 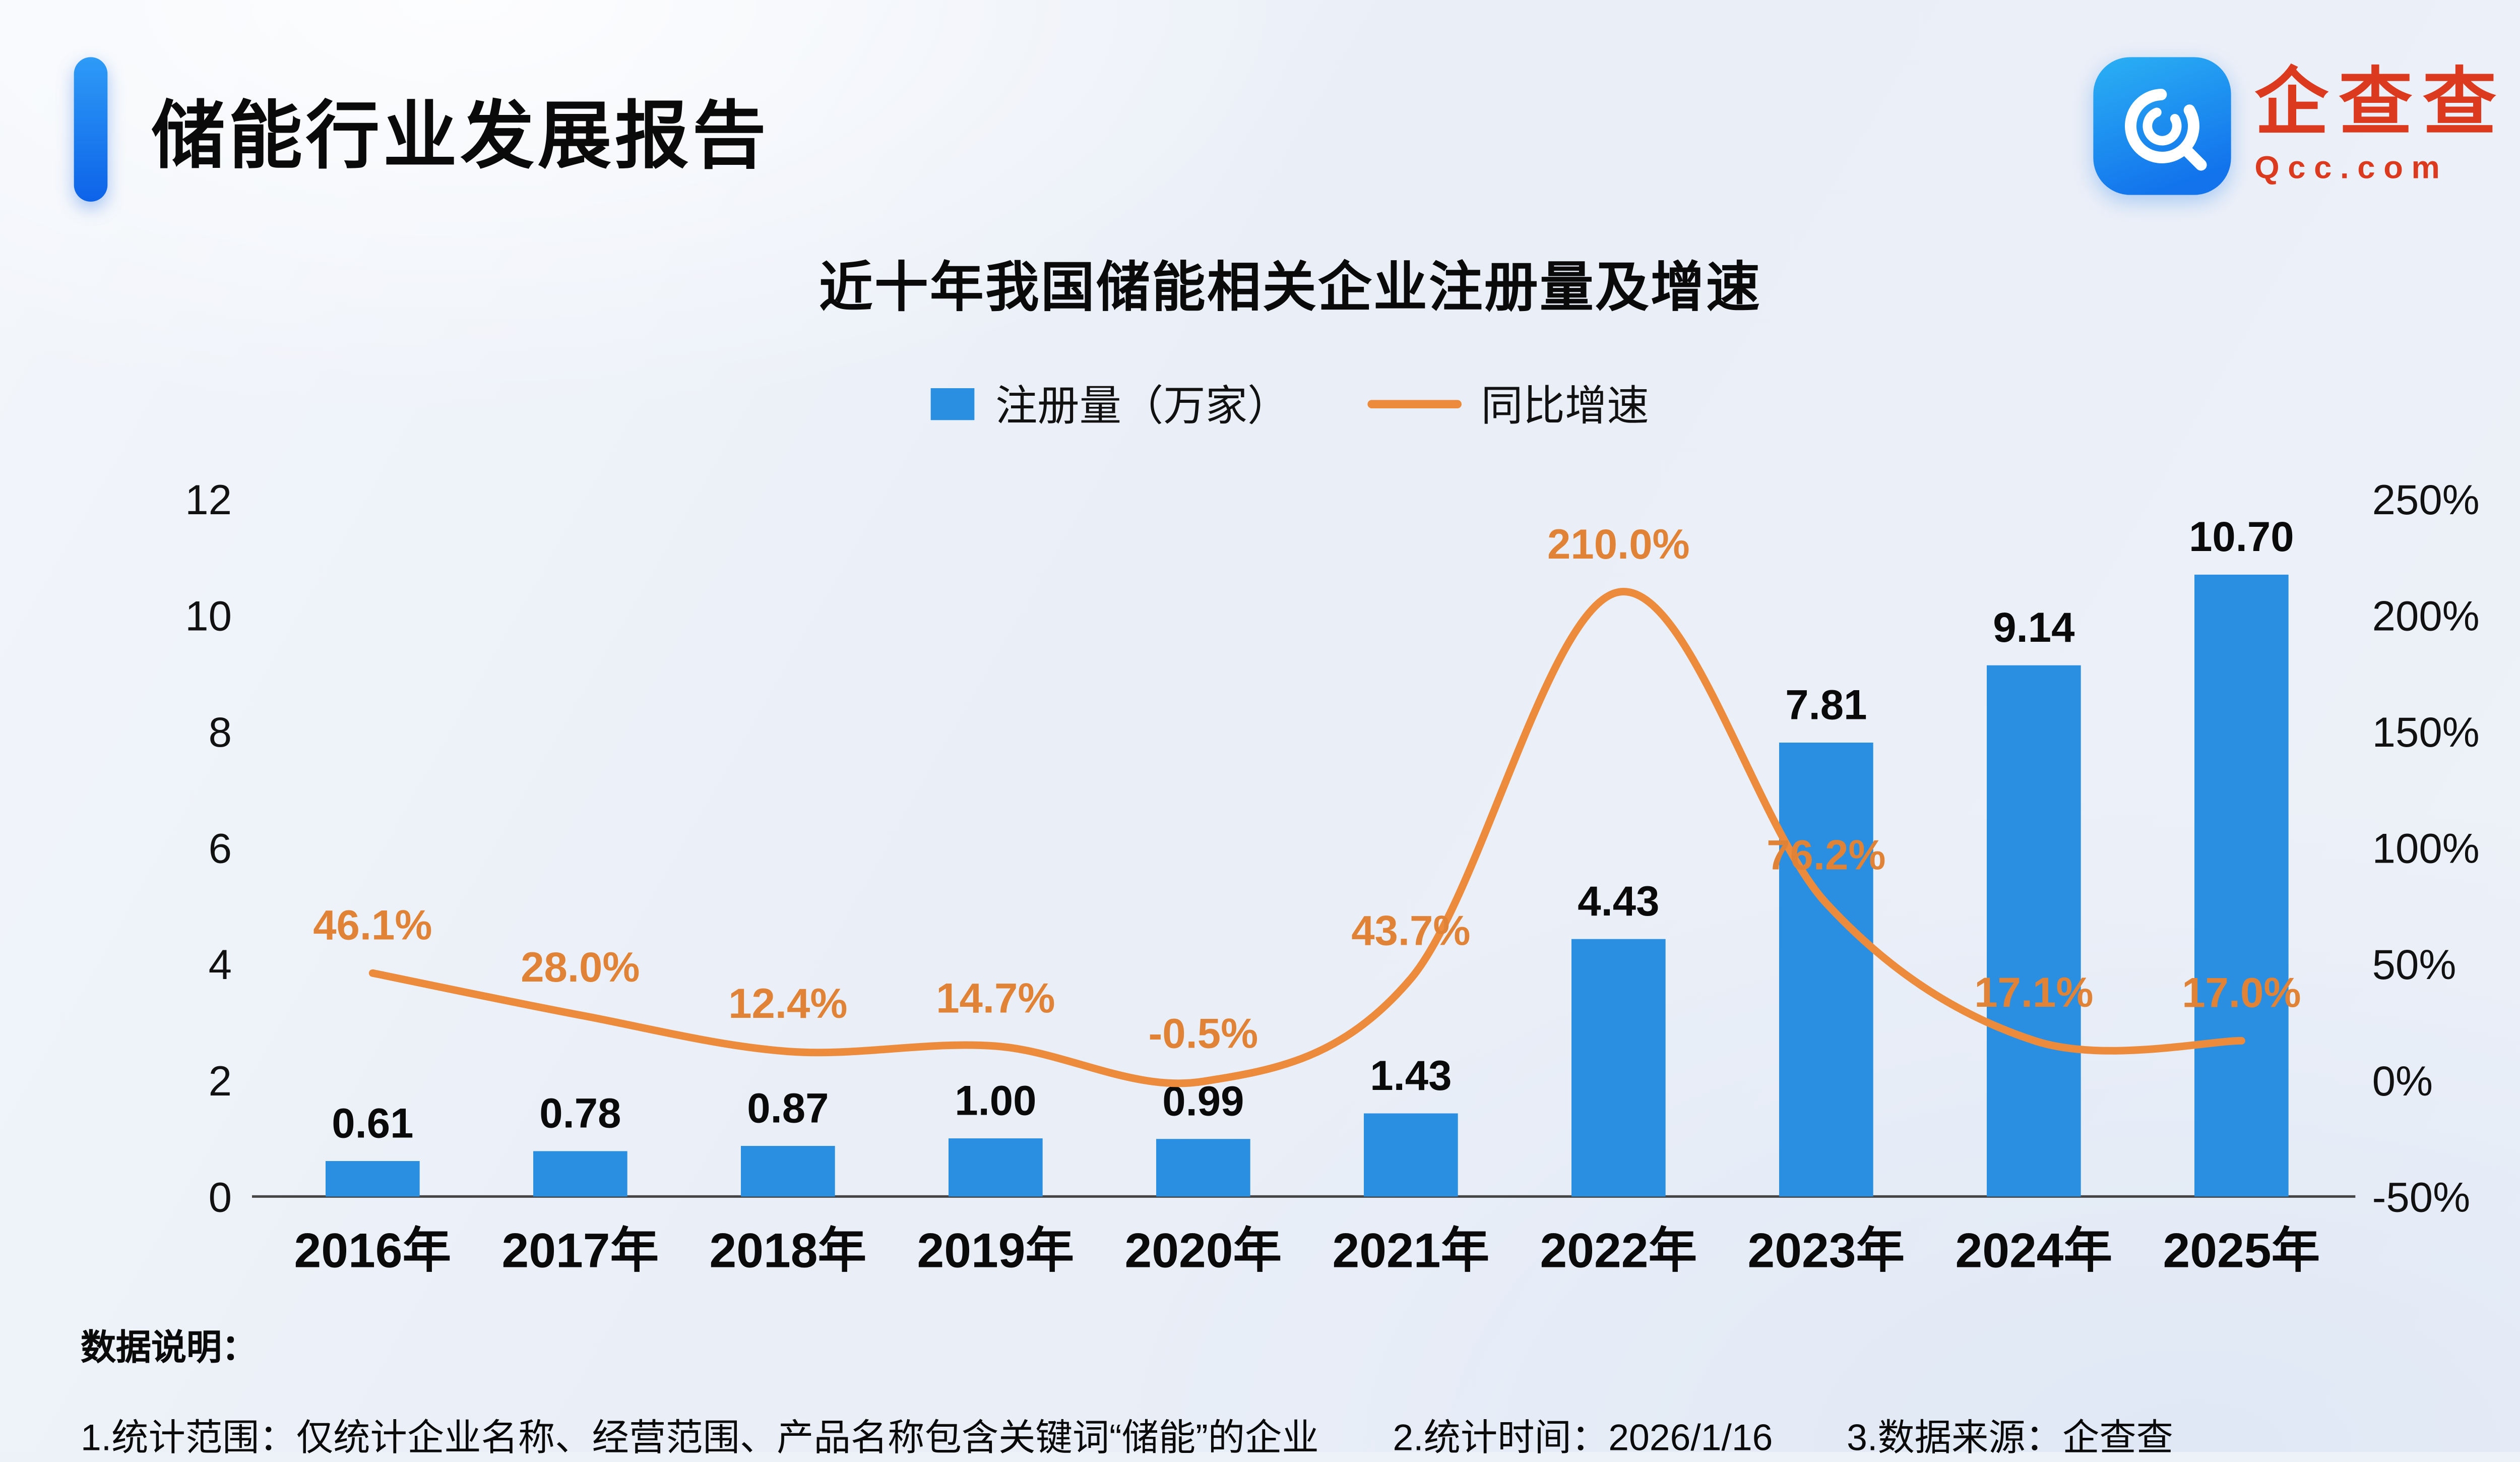 I want to click on growth-value-label: 17.0%, so click(x=2241, y=992).